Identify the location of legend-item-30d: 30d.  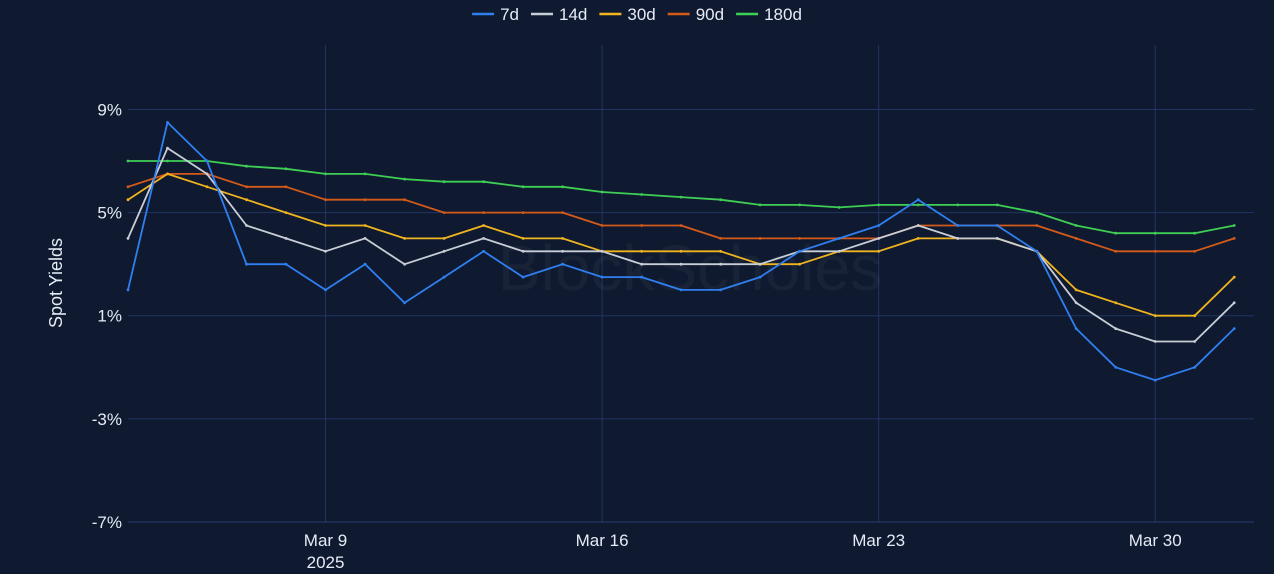
(627, 14).